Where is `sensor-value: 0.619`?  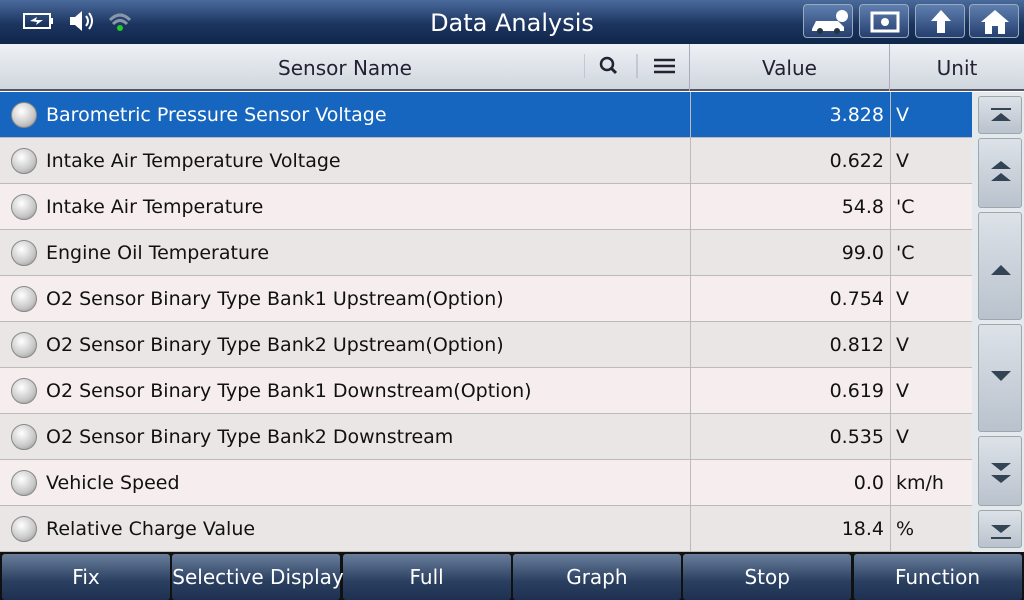
sensor-value: 0.619 is located at coordinates (787, 390).